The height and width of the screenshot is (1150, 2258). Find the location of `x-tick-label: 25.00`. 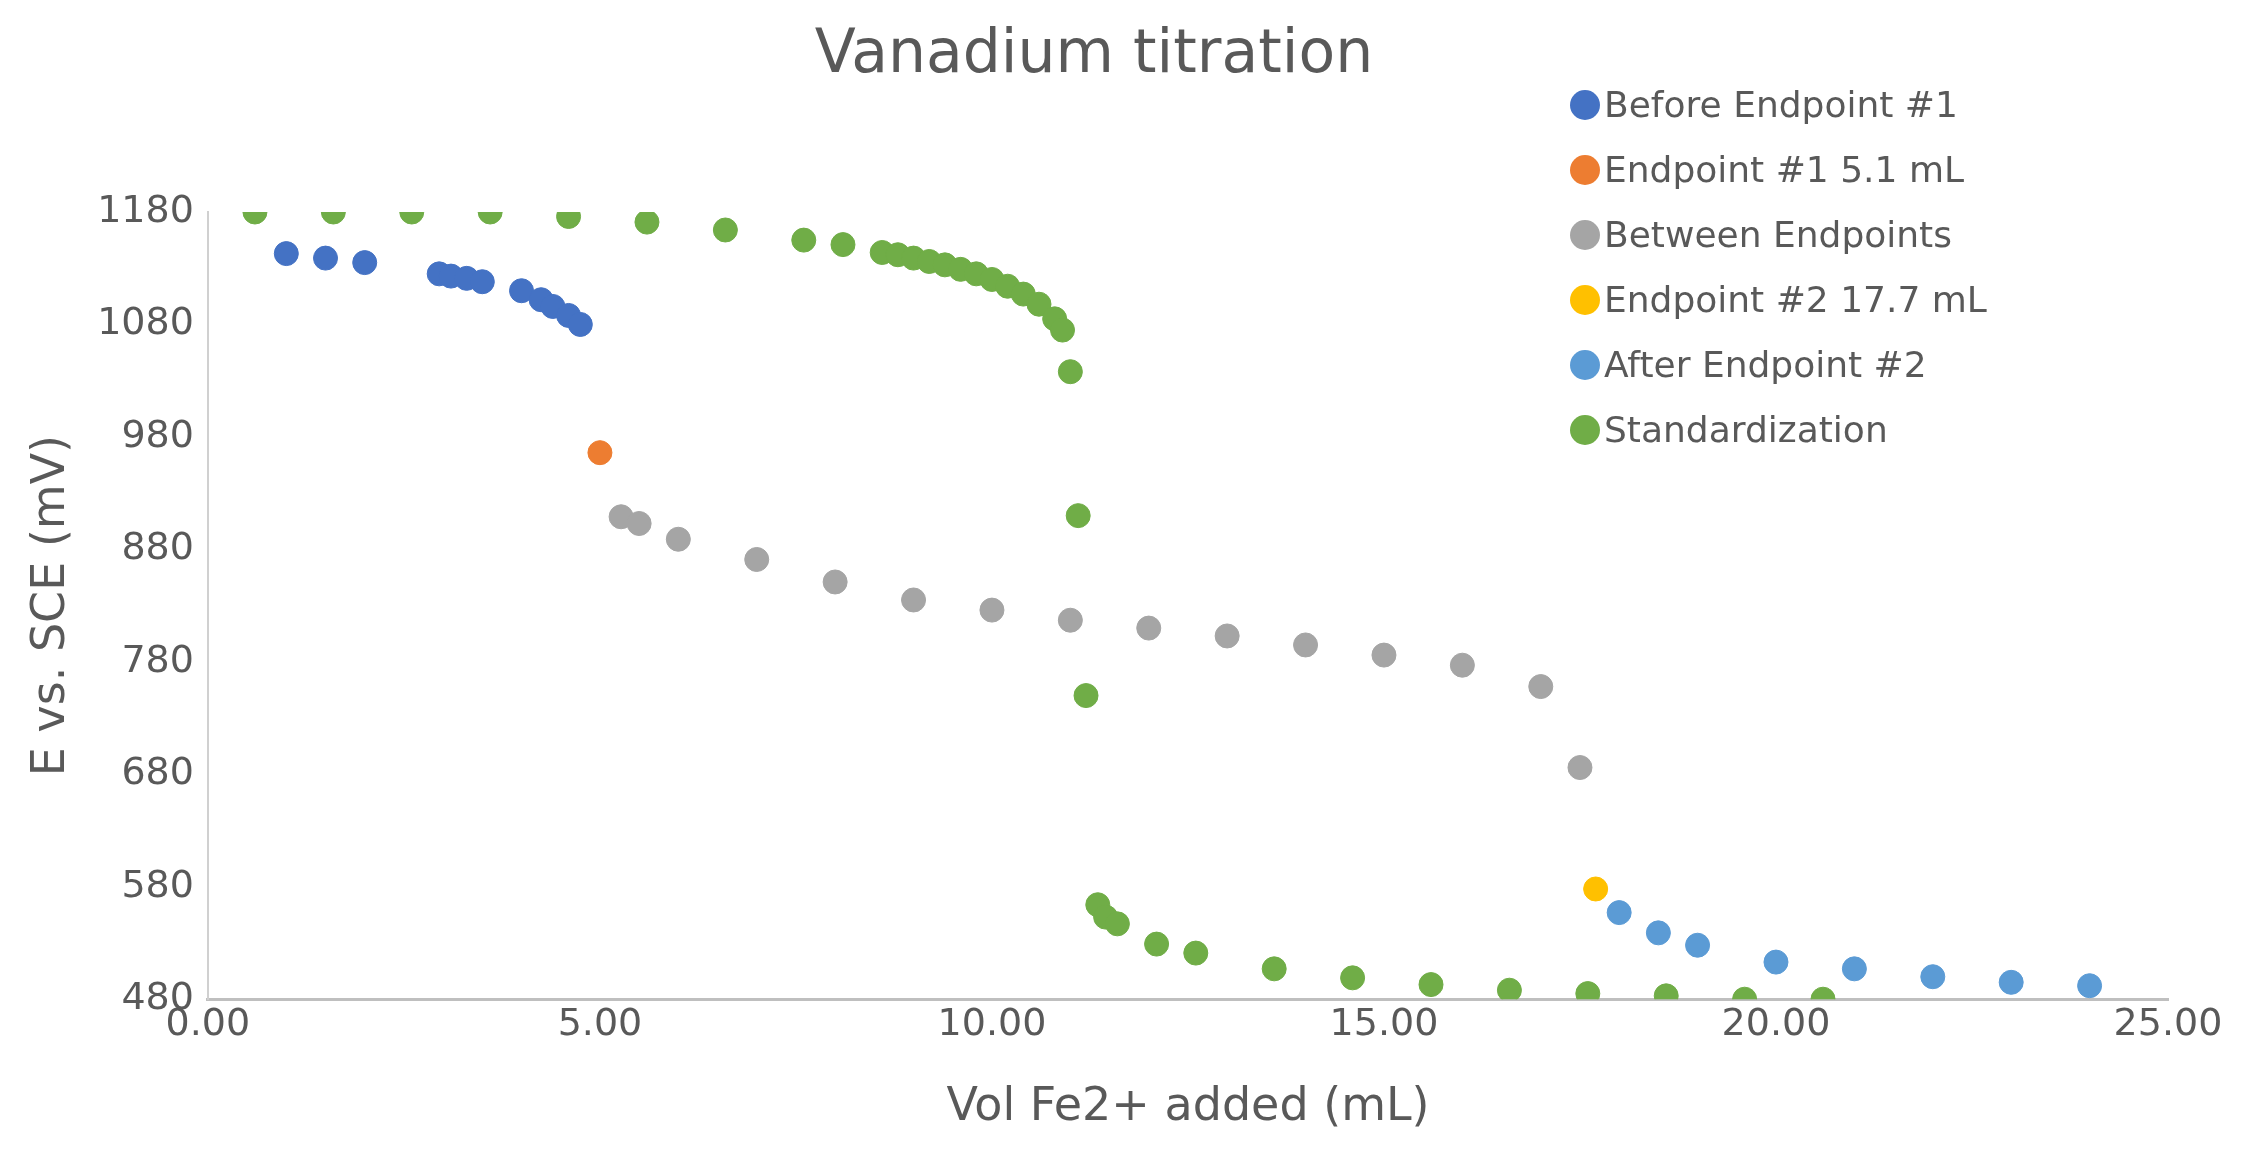

x-tick-label: 25.00 is located at coordinates (2168, 1021).